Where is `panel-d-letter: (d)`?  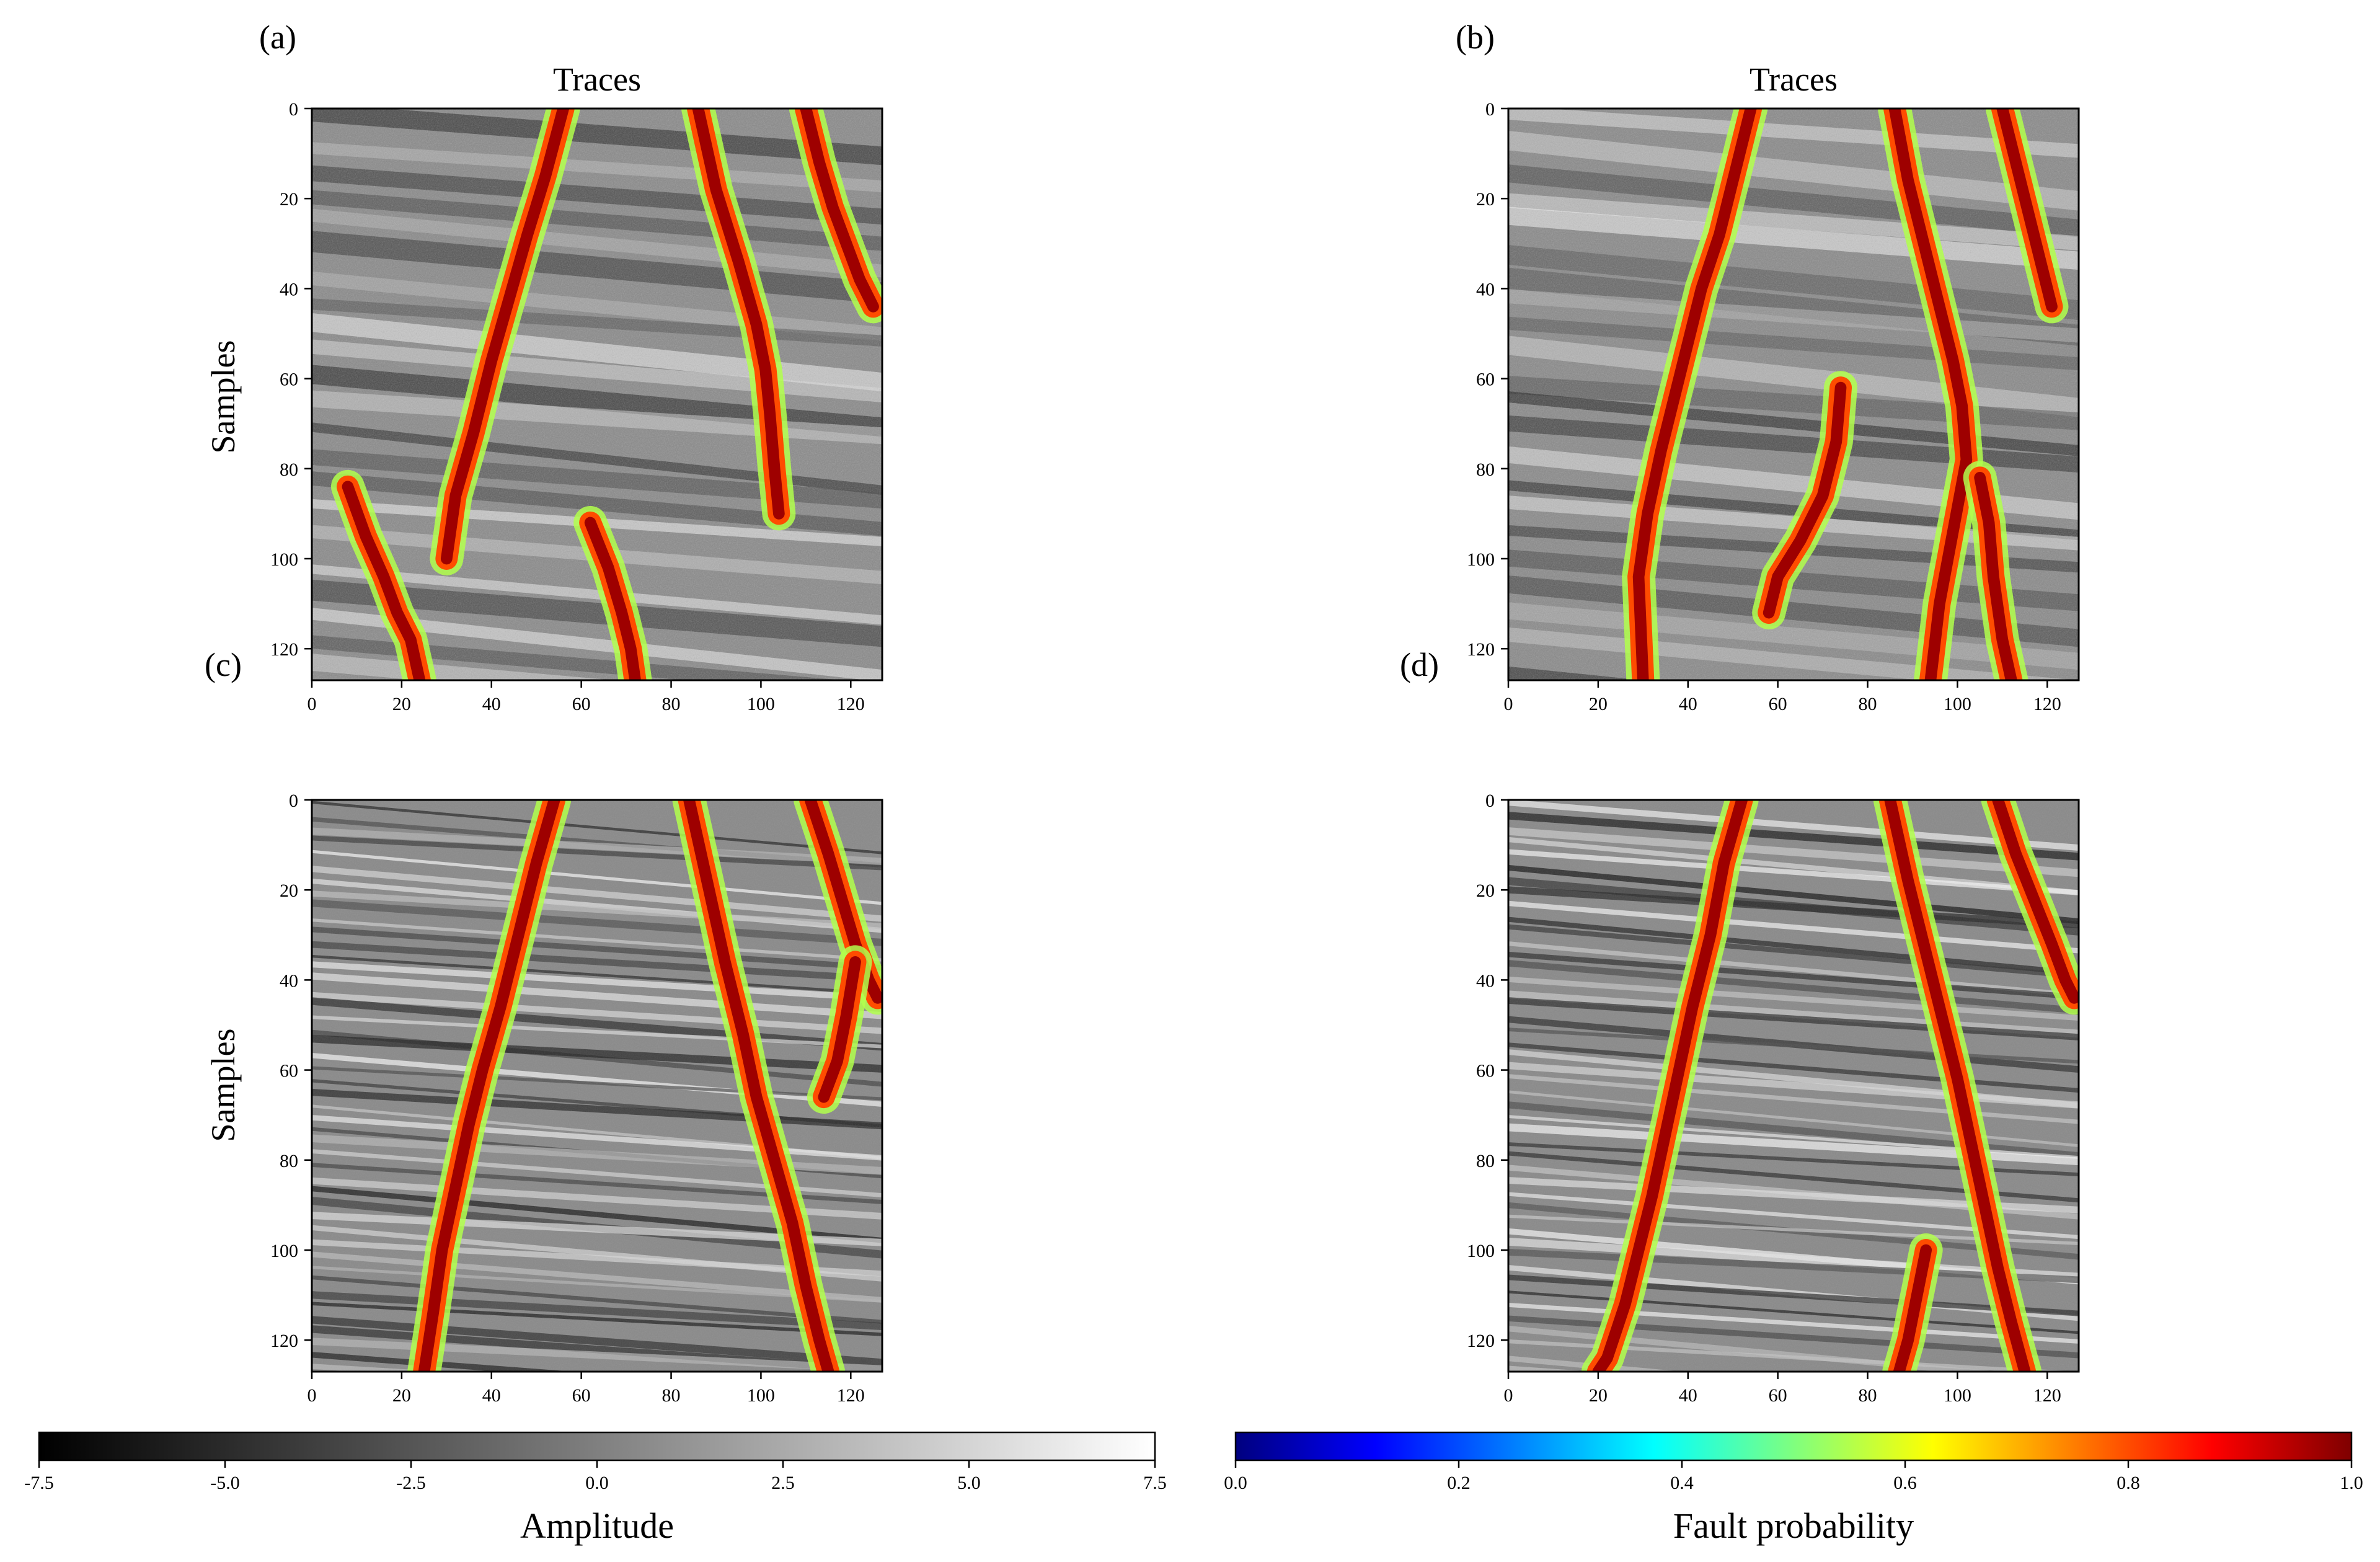 panel-d-letter: (d) is located at coordinates (1419, 664).